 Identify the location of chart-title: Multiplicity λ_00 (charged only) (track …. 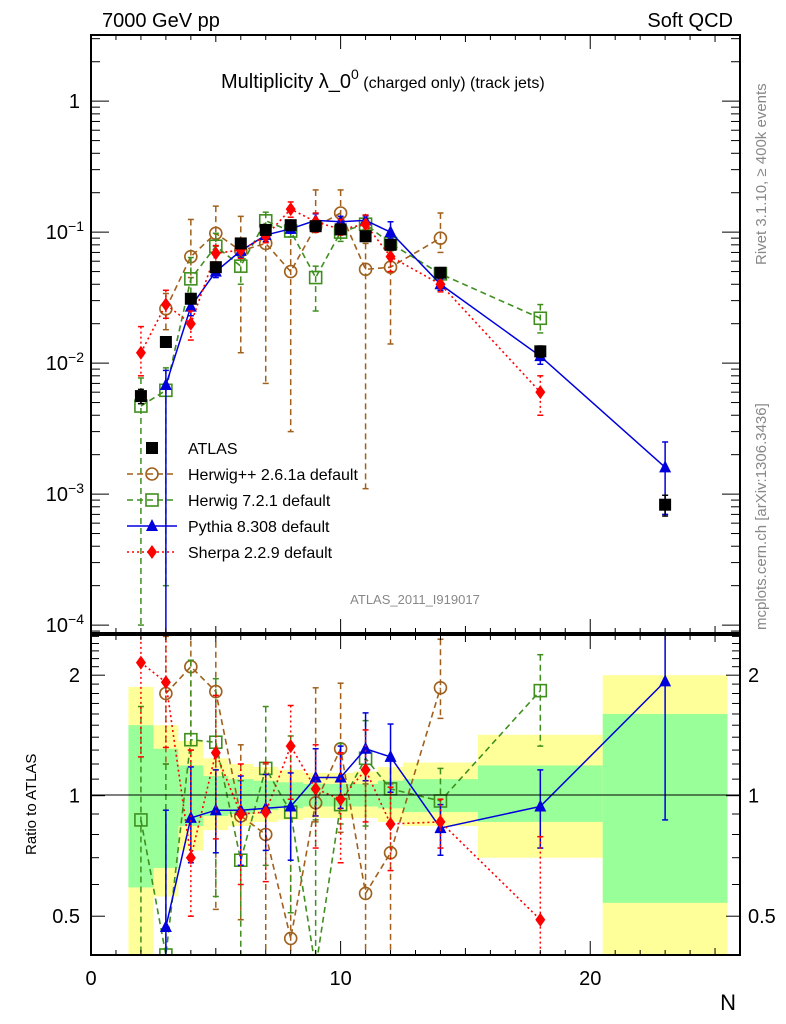
(383, 79).